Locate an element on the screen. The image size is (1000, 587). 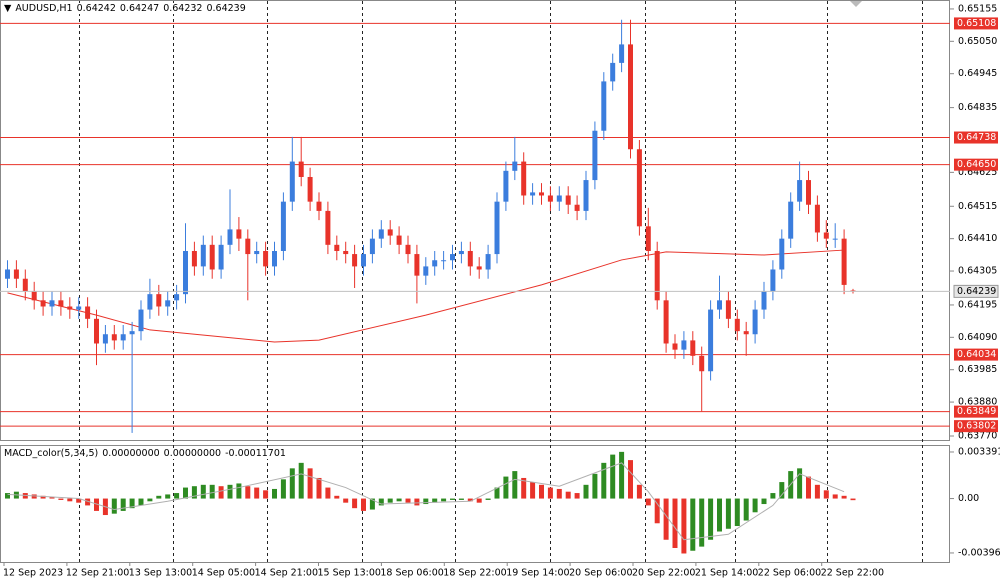
level-label: 0.64738 is located at coordinates (976, 137).